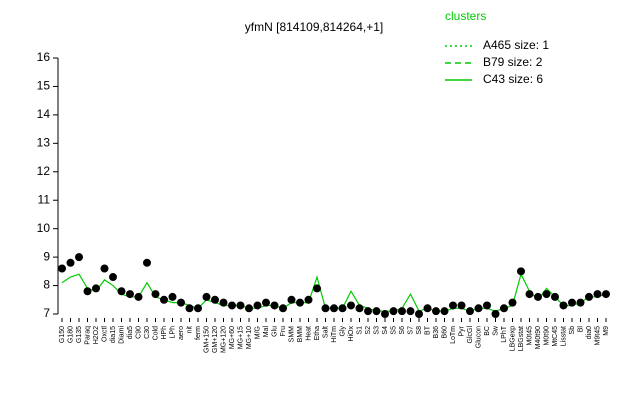 The image size is (640, 405). Describe the element at coordinates (368, 330) in the screenshot. I see `x-tick-label: S2` at that location.